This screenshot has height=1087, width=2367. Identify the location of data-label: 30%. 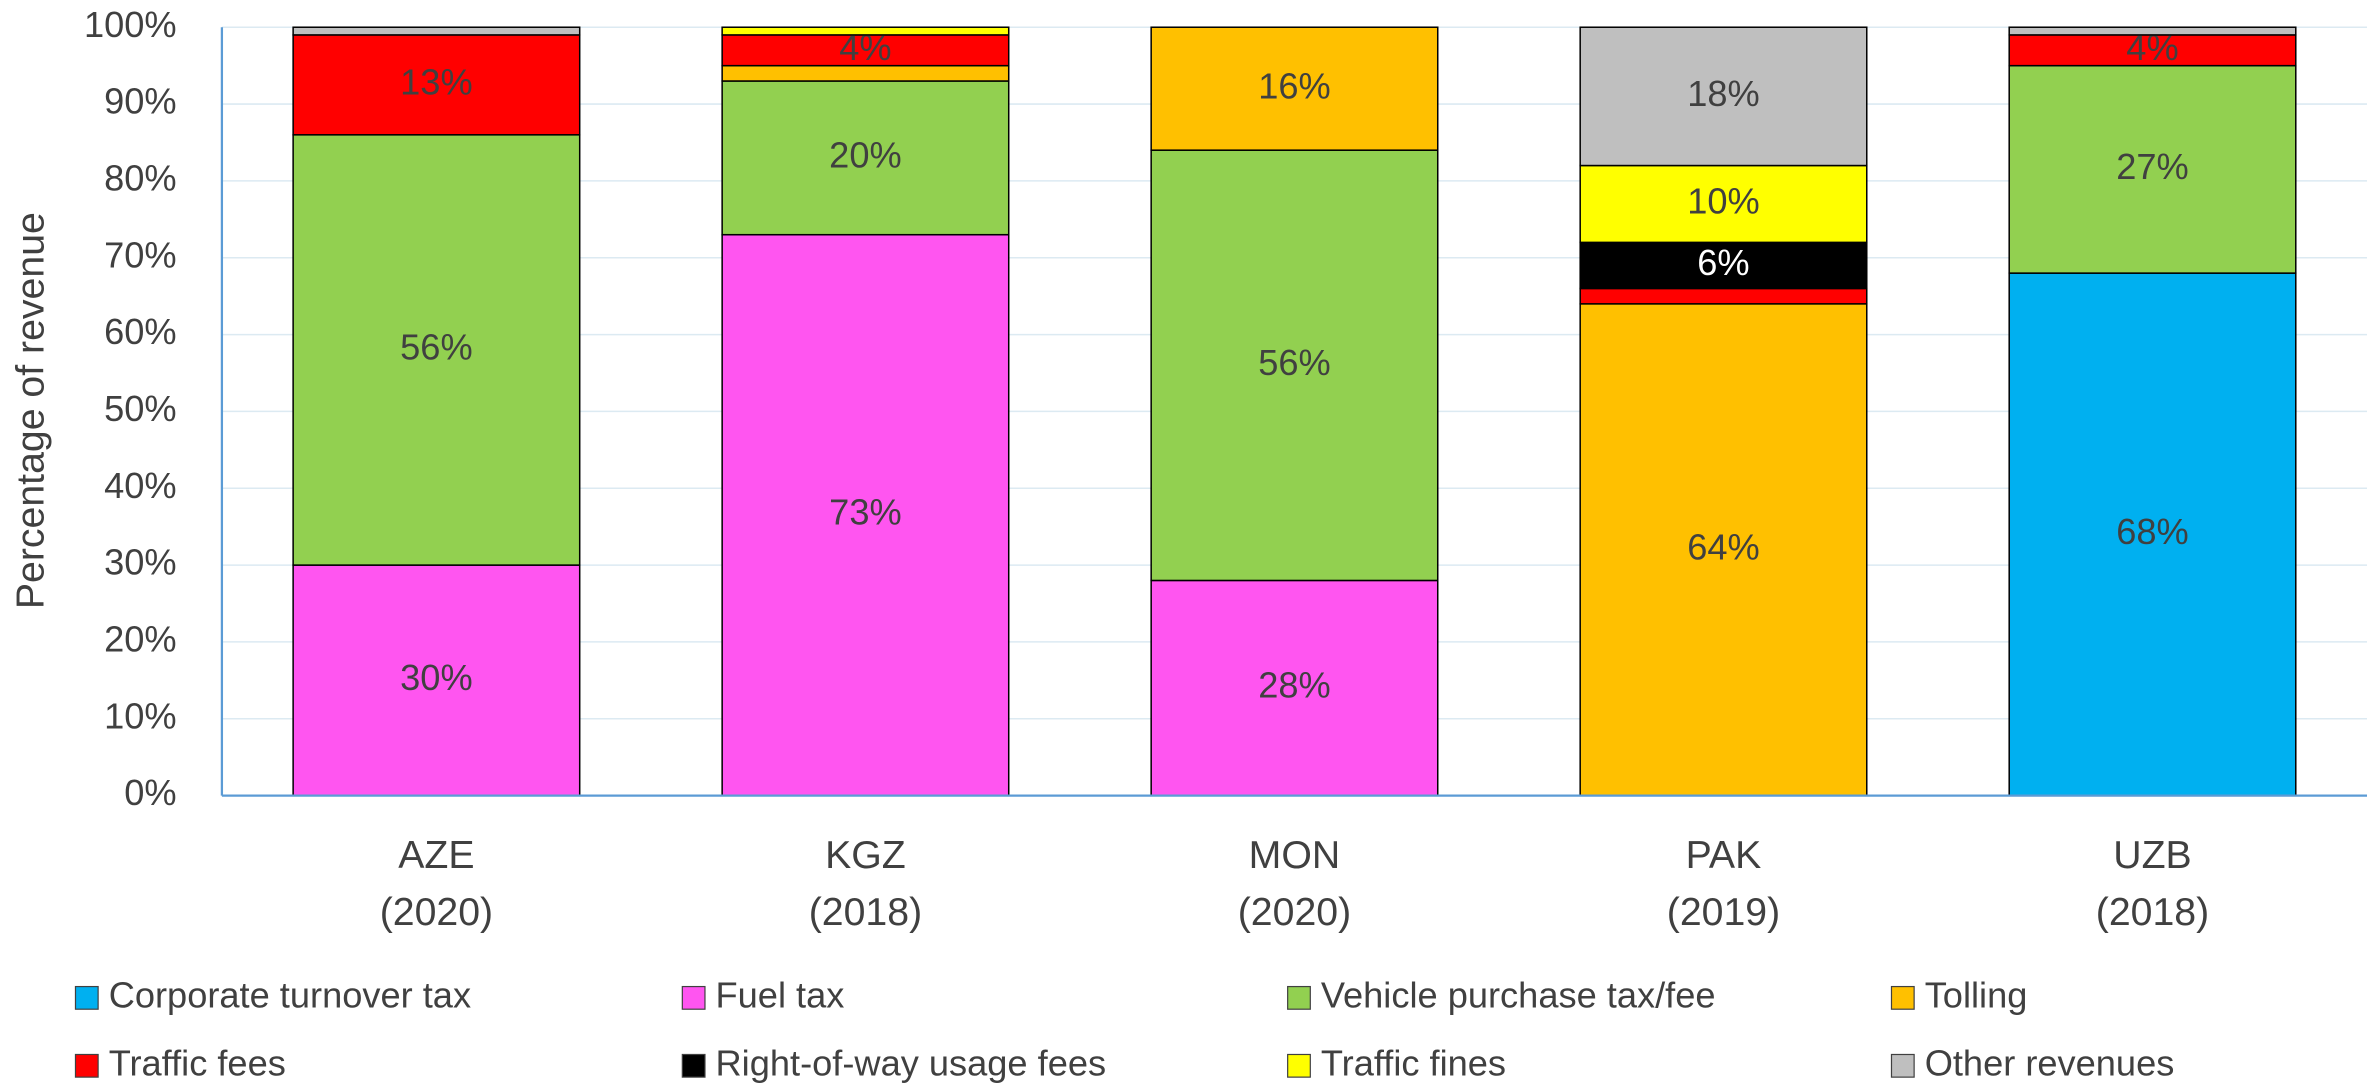
(436, 677).